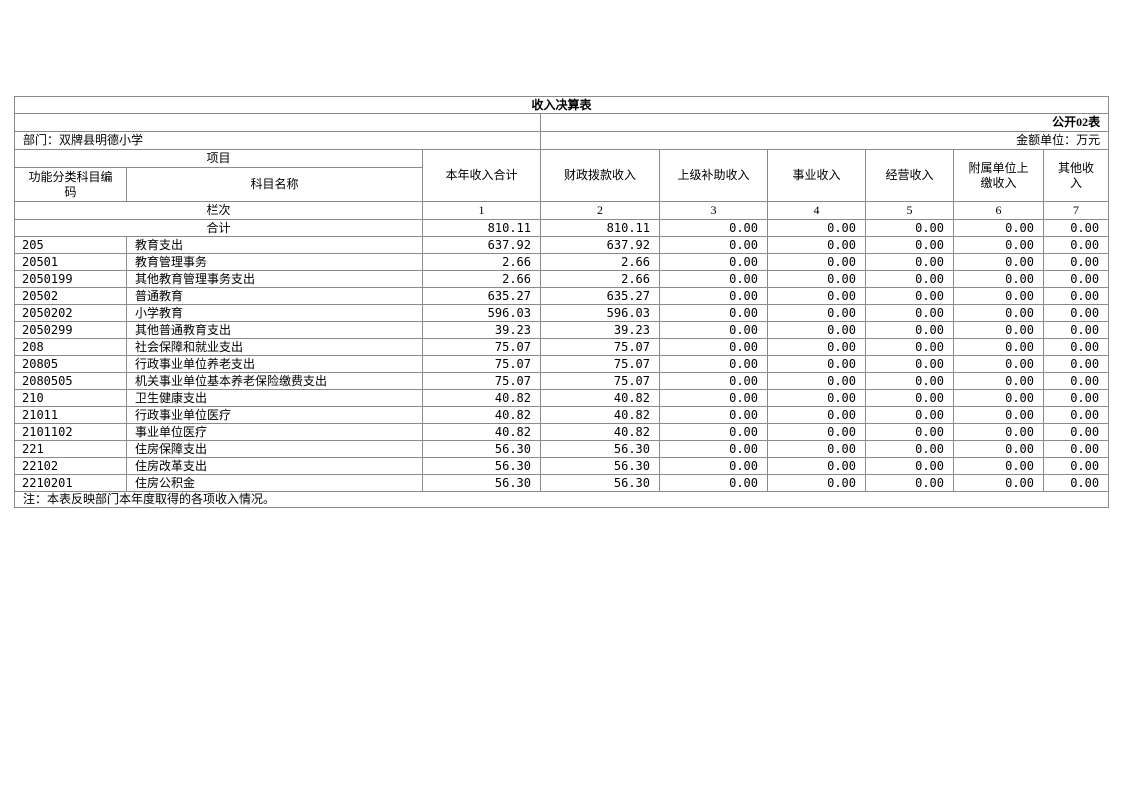 Image resolution: width=1122 pixels, height=793 pixels. I want to click on footnote-text: 注：本表反映部门本年度取得的各项收入情况。, so click(561, 499).